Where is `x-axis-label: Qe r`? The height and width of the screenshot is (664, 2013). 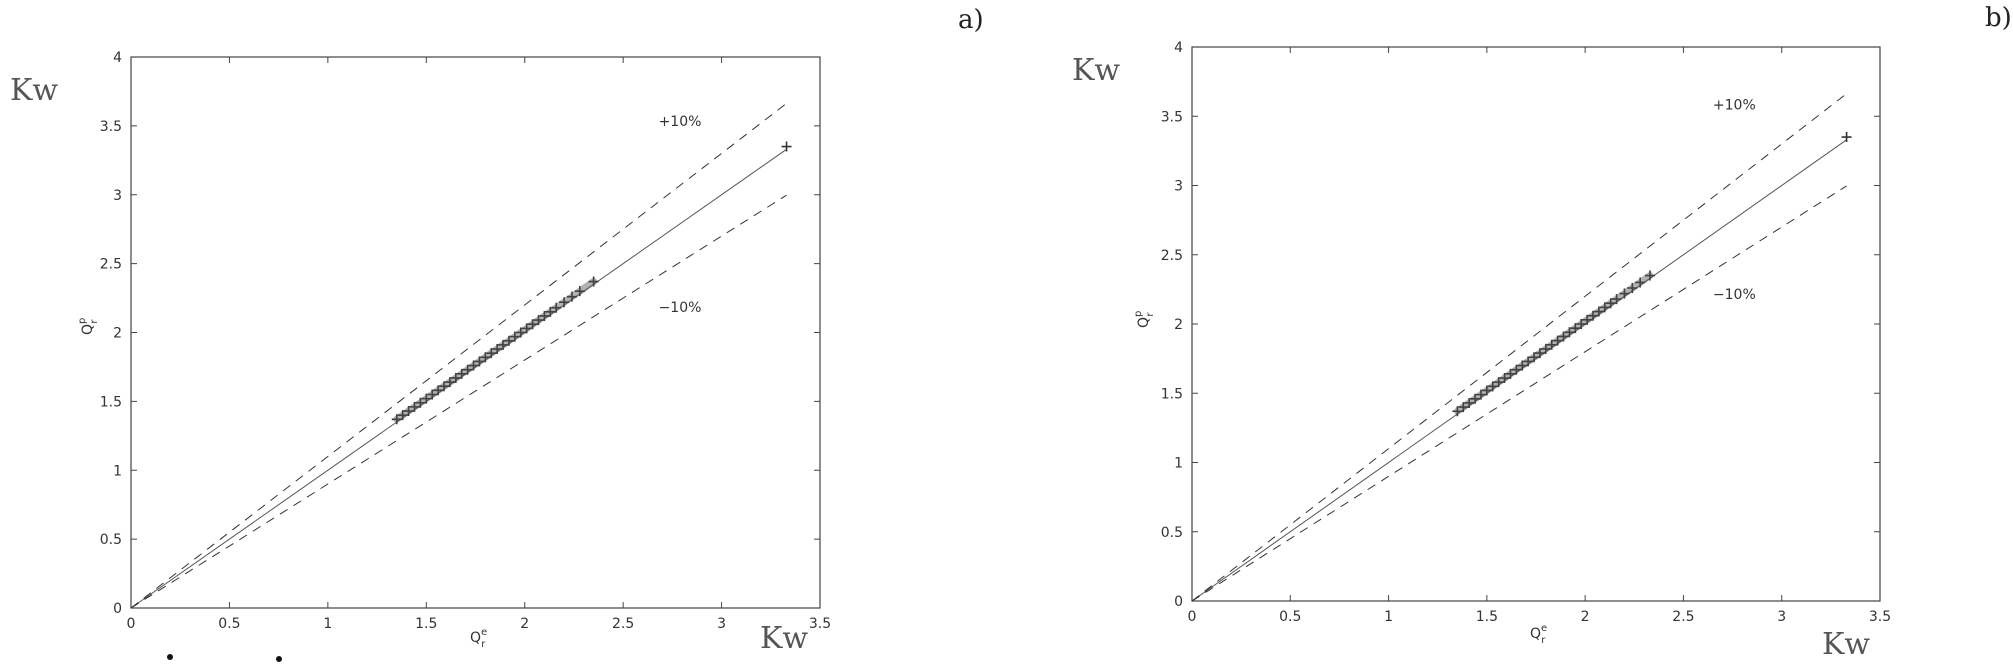 x-axis-label: Qe r is located at coordinates (478, 638).